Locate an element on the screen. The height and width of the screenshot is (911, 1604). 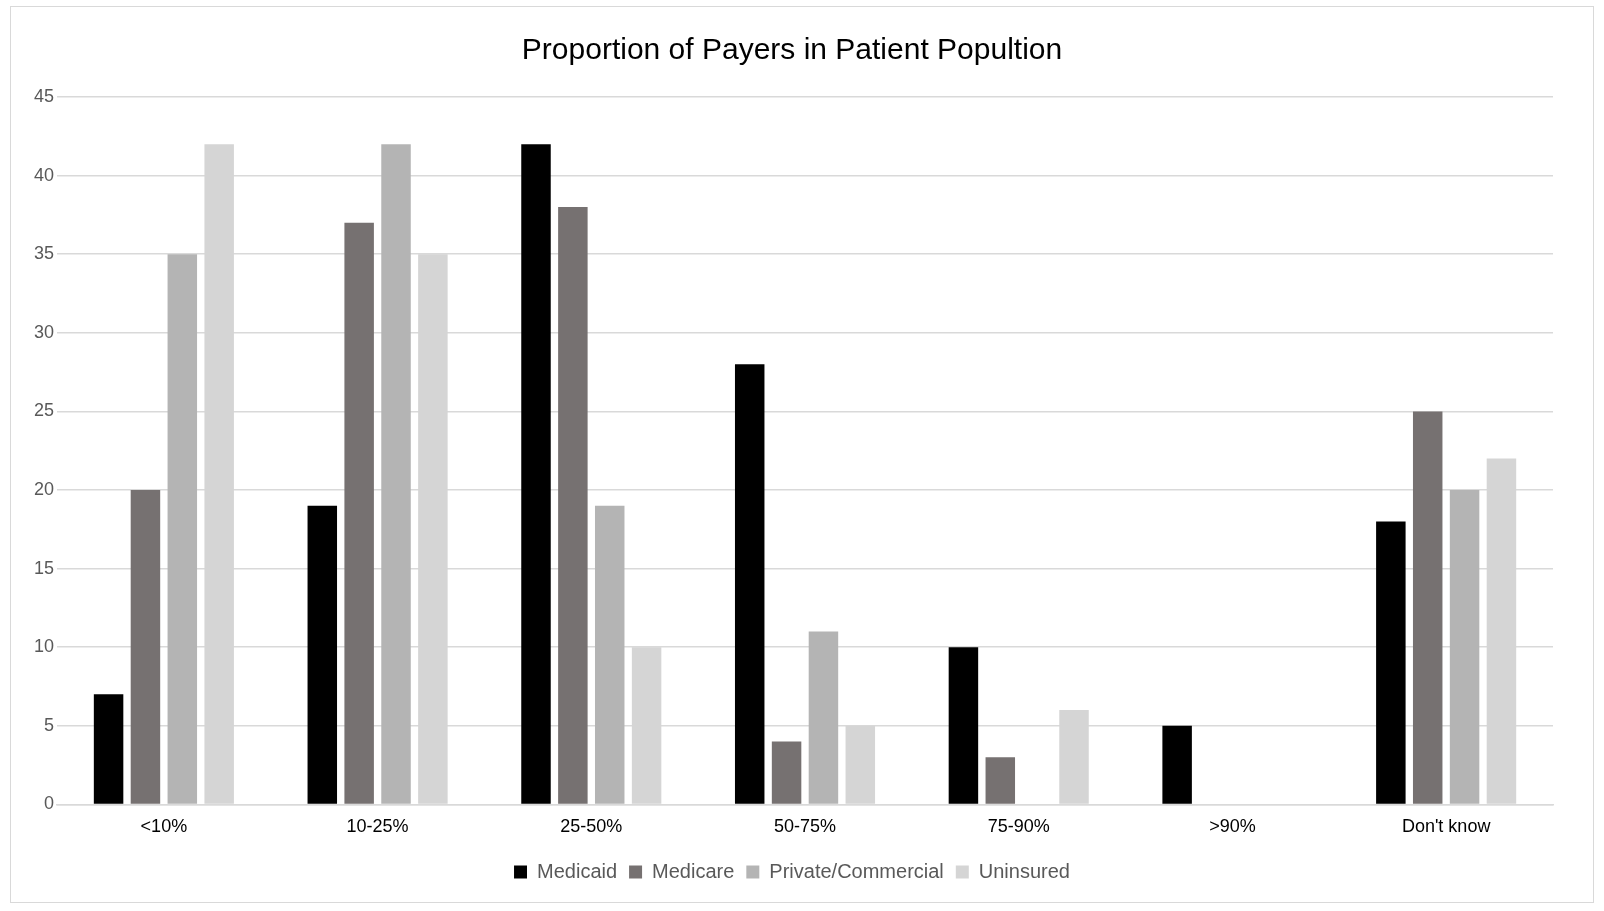
x-tick-label: 50-75% is located at coordinates (805, 826).